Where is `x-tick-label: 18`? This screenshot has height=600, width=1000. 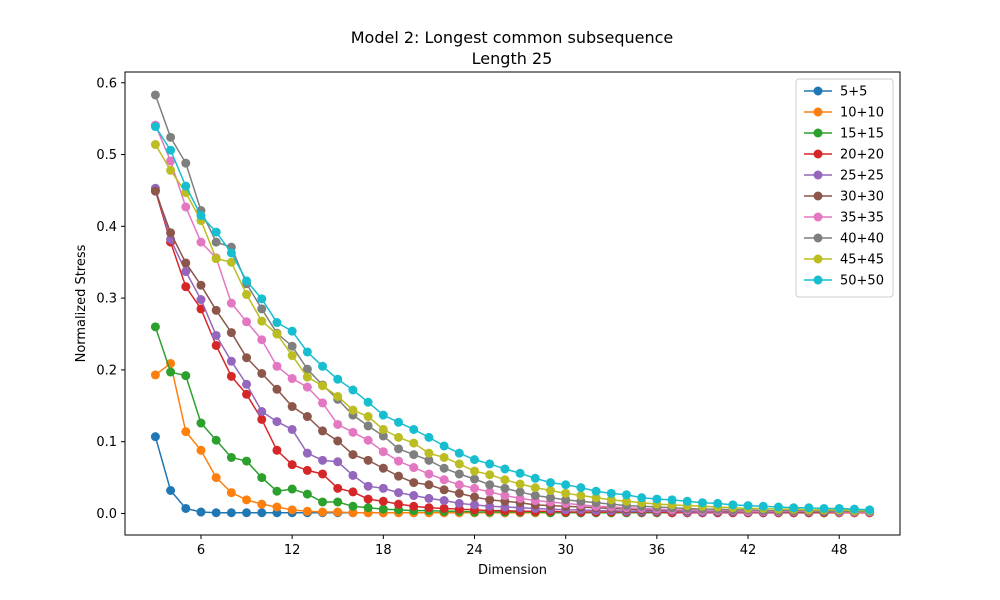 x-tick-label: 18 is located at coordinates (383, 550).